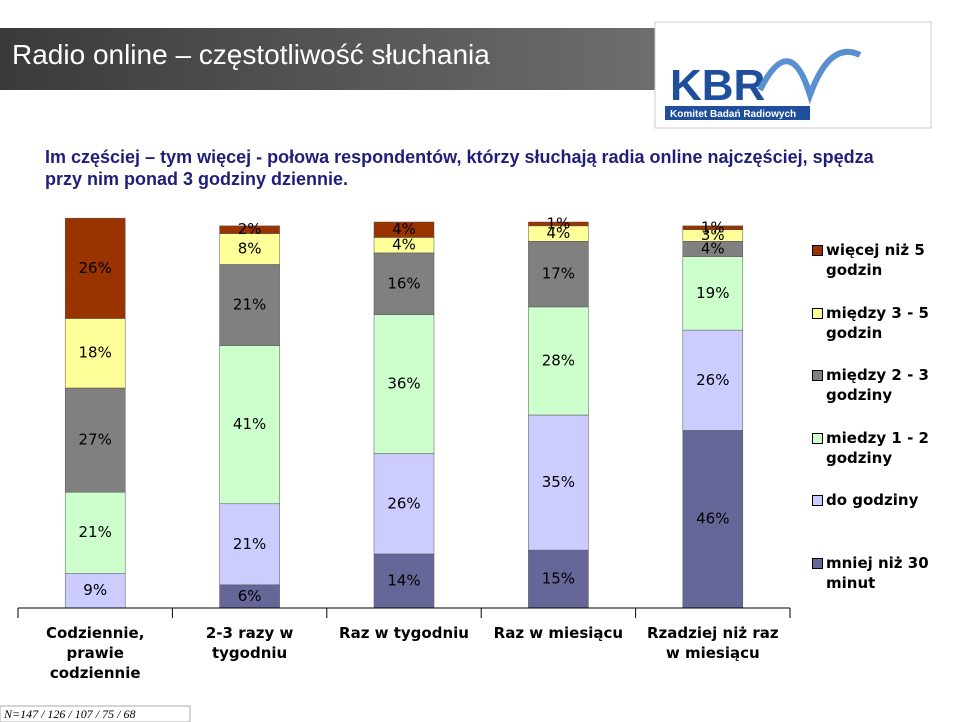 The width and height of the screenshot is (960, 722). I want to click on x-tick-label: Rzadziej niż raz w miesiącu, so click(713, 643).